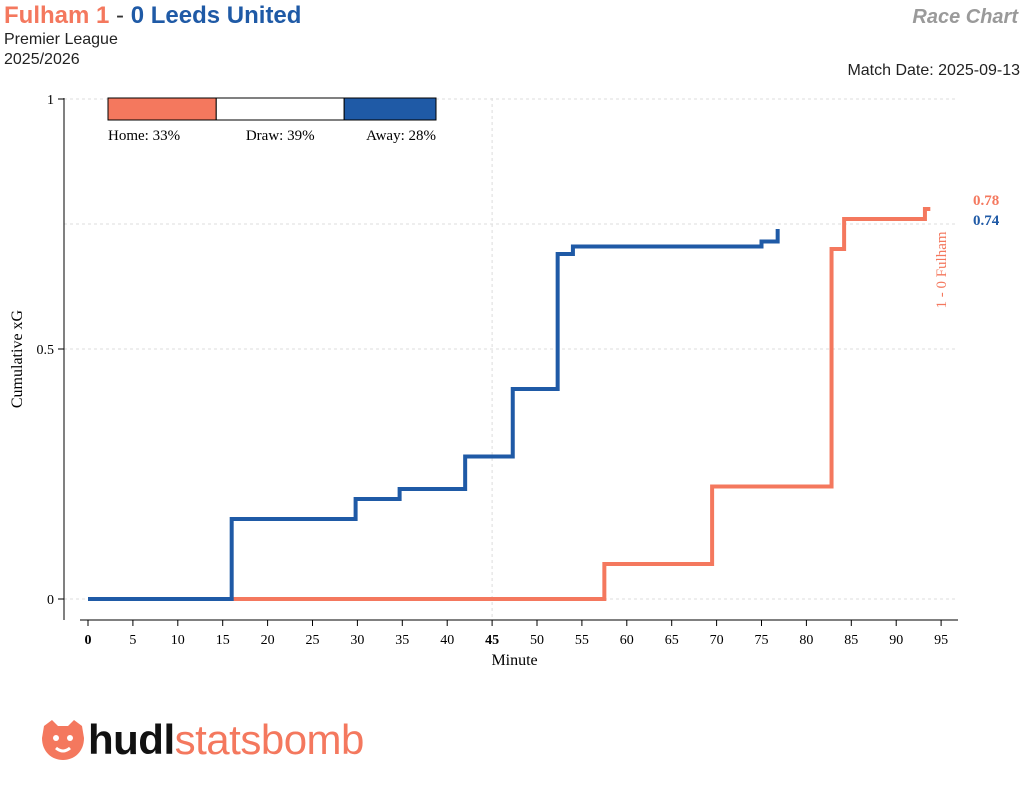 This screenshot has width=1024, height=785. I want to click on y-tick-label: 0.5, so click(46, 350).